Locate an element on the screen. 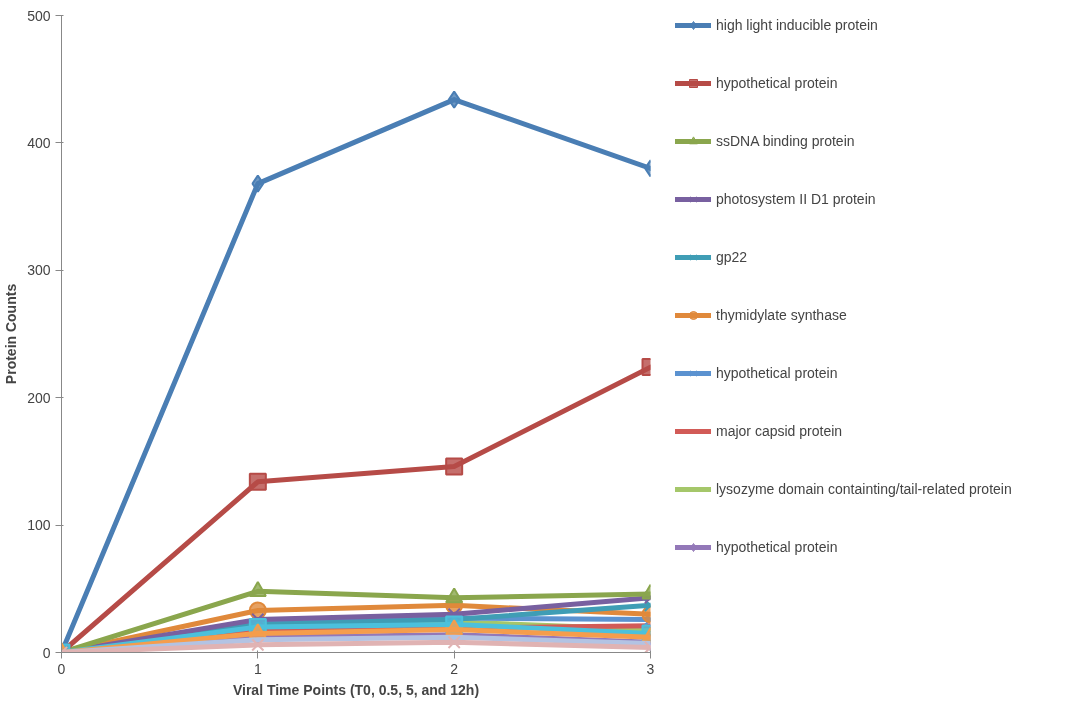 This screenshot has width=1072, height=713. x-tick-label: 0 is located at coordinates (61, 668).